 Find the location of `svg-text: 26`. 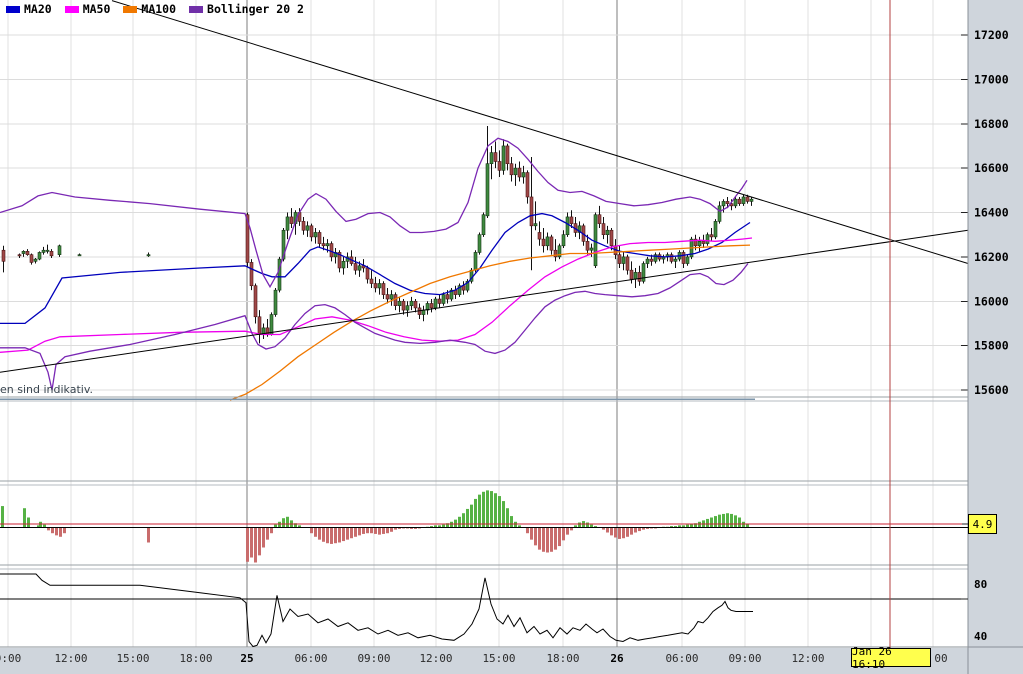

svg-text: 26 is located at coordinates (617, 658).